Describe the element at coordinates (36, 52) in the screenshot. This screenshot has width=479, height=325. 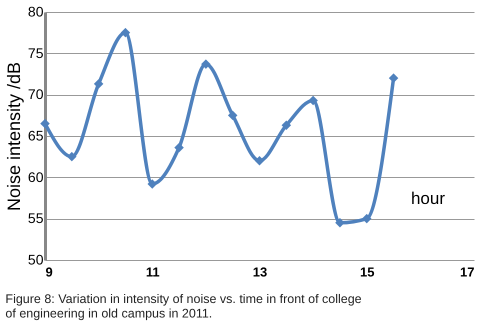
I see `y-tick-label: 75` at that location.